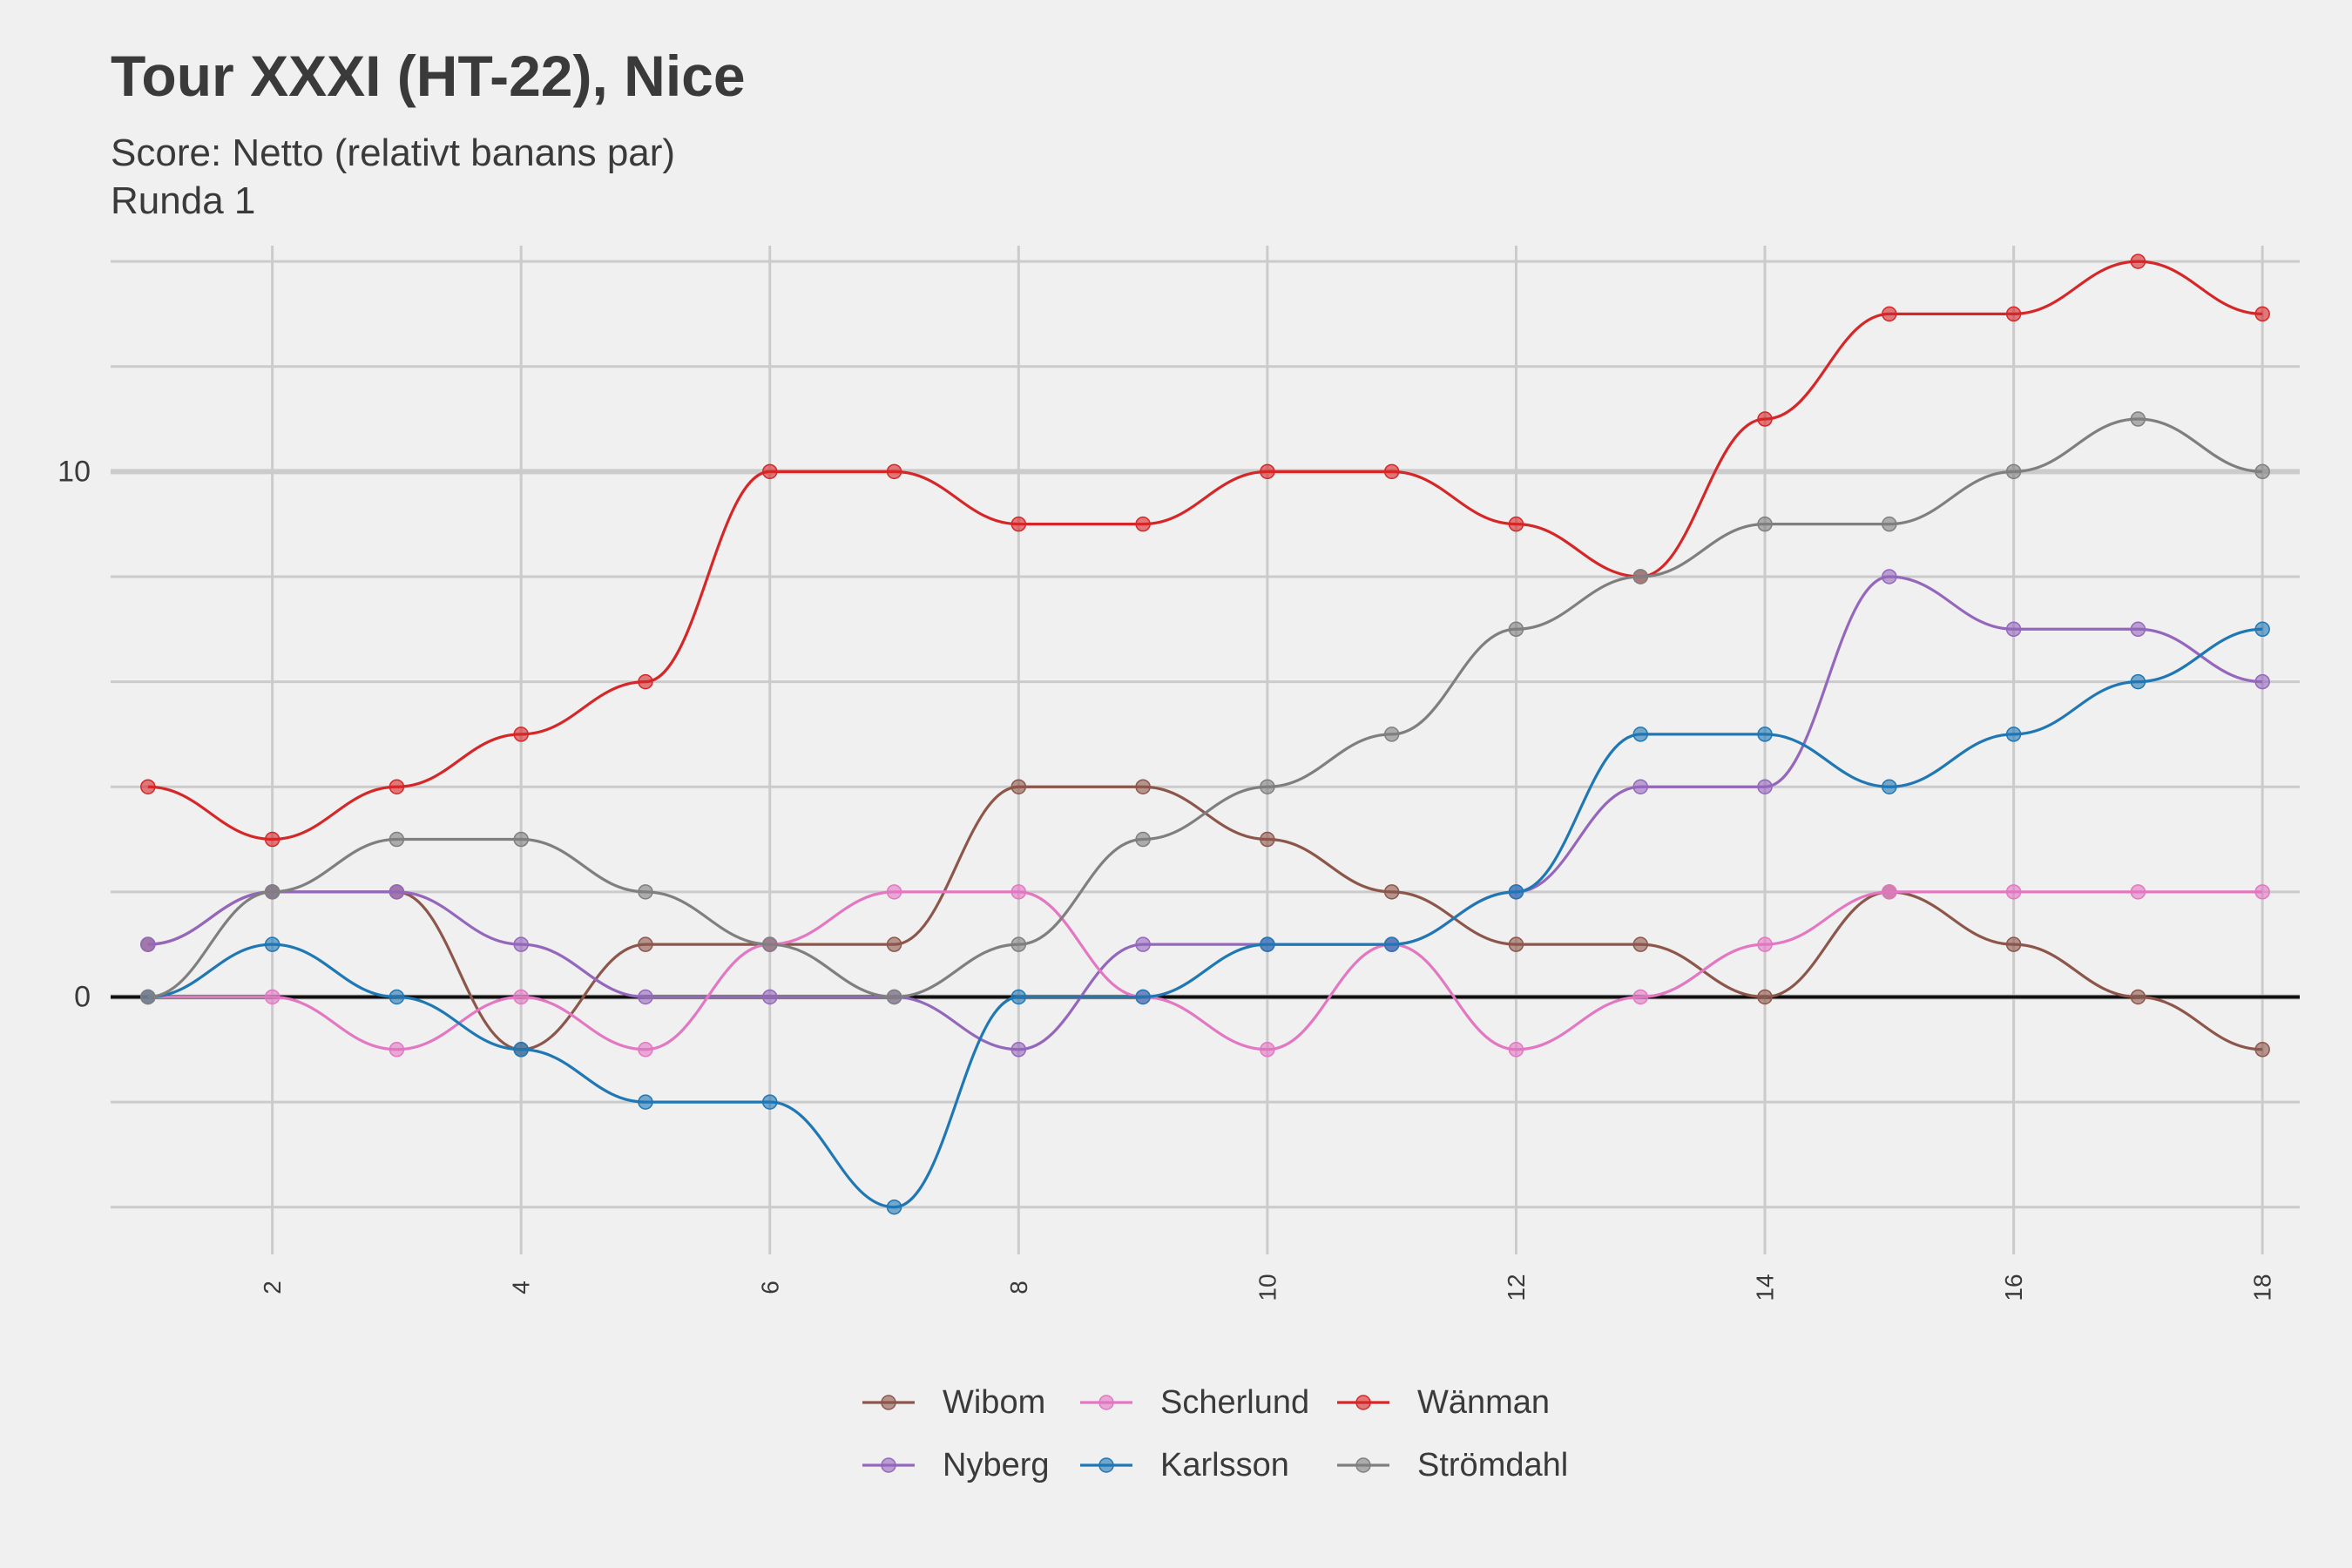 This screenshot has height=1568, width=2352. I want to click on x-tick-label: 6, so click(769, 1287).